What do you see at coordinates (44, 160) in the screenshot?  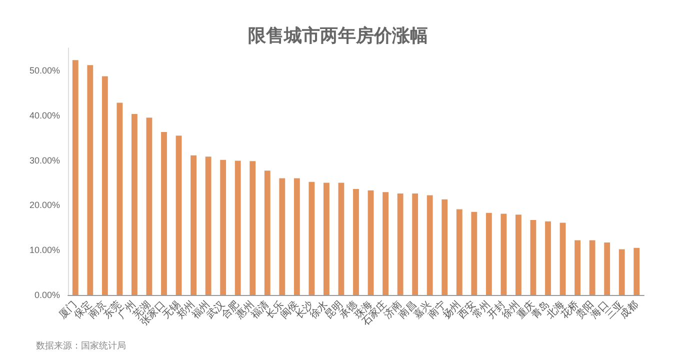 I see `y-tick-label: 30.00%` at bounding box center [44, 160].